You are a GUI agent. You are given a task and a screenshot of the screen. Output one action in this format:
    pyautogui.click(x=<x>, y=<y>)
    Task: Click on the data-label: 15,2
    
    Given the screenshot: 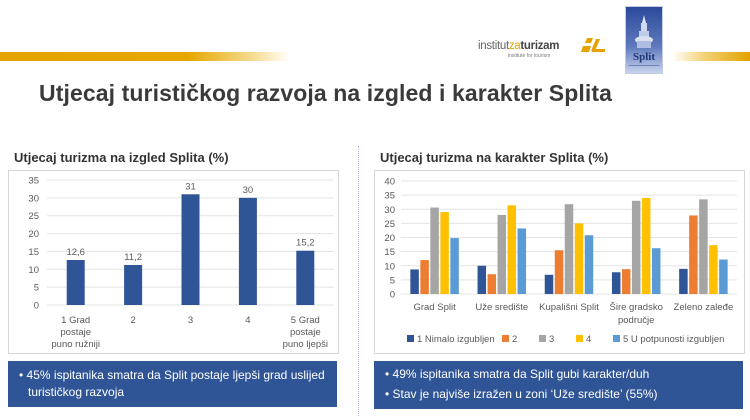 What is the action you would take?
    pyautogui.click(x=305, y=243)
    